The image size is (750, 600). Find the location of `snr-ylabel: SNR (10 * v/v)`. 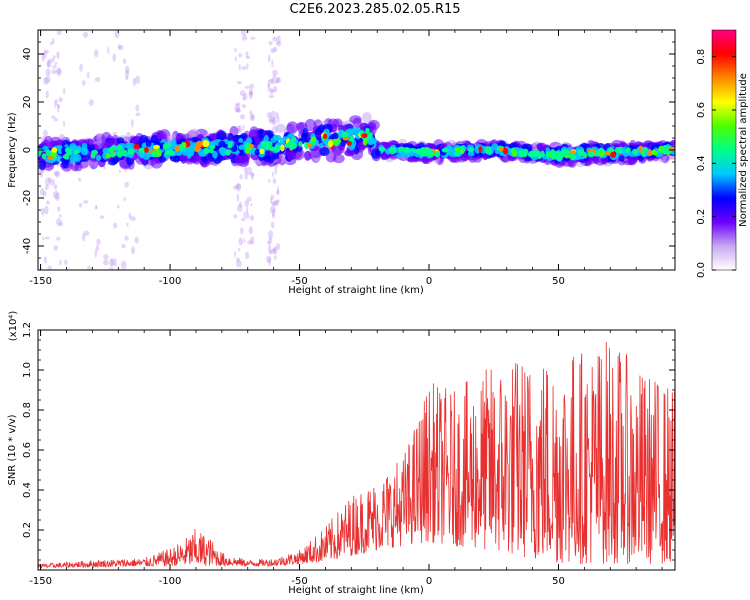

snr-ylabel: SNR (10 * v/v) is located at coordinates (12, 449).